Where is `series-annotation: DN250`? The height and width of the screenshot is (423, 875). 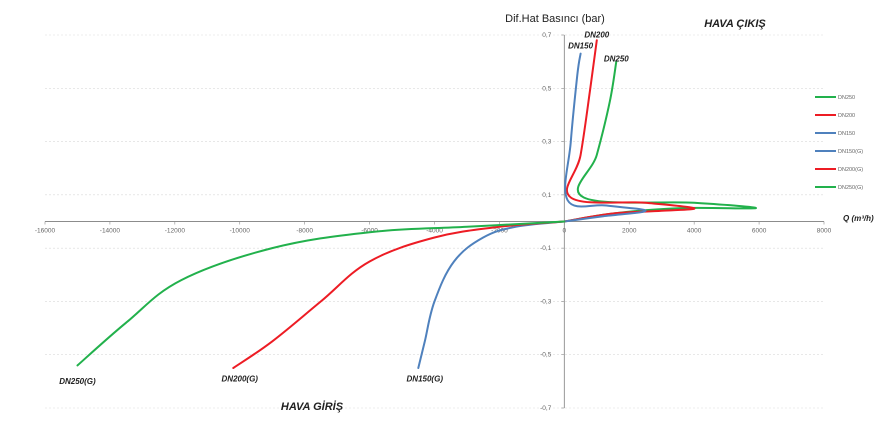
series-annotation: DN250 is located at coordinates (616, 59).